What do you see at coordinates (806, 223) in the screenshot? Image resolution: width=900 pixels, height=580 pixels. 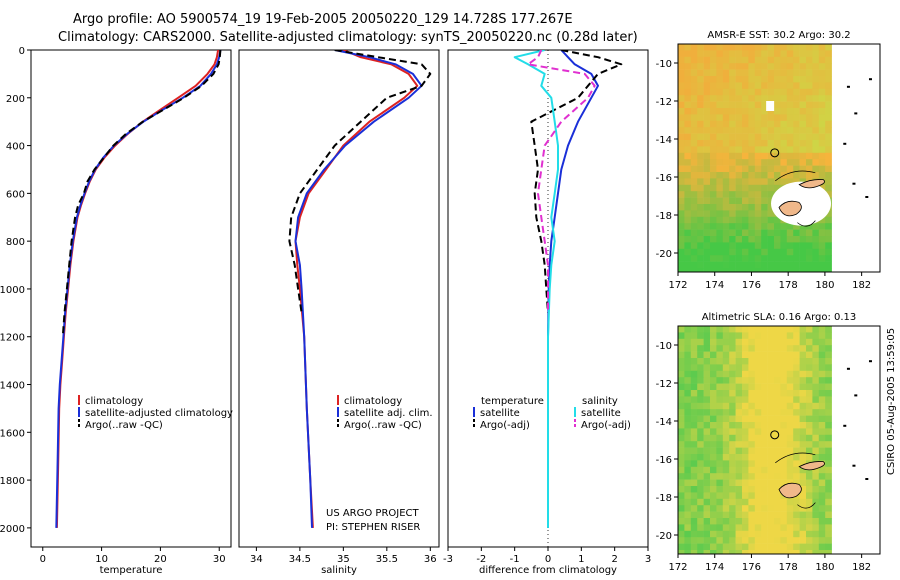 I see `reef-contour` at bounding box center [806, 223].